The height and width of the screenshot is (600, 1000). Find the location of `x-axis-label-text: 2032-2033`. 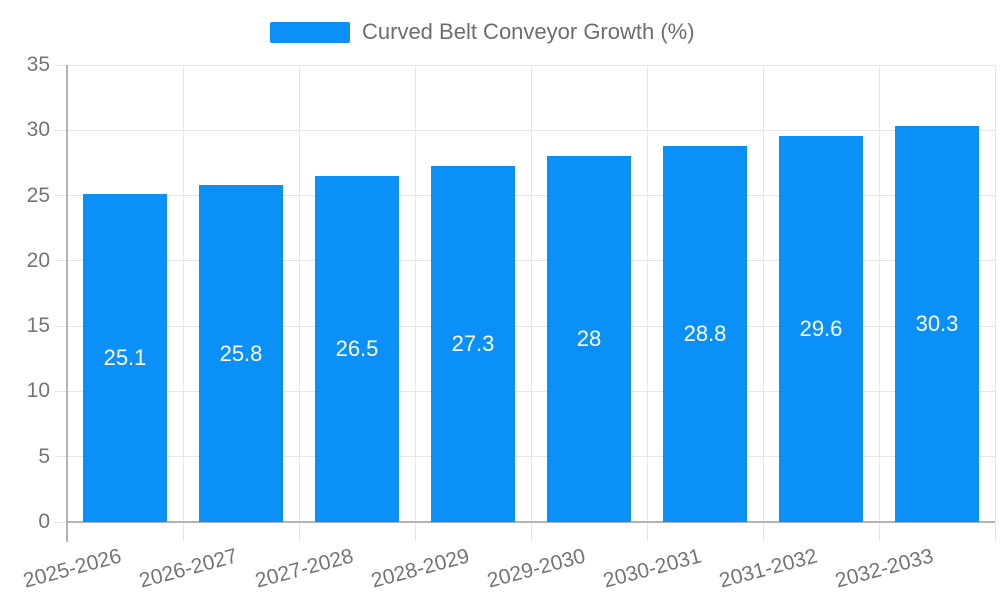

x-axis-label-text: 2032-2033 is located at coordinates (884, 568).